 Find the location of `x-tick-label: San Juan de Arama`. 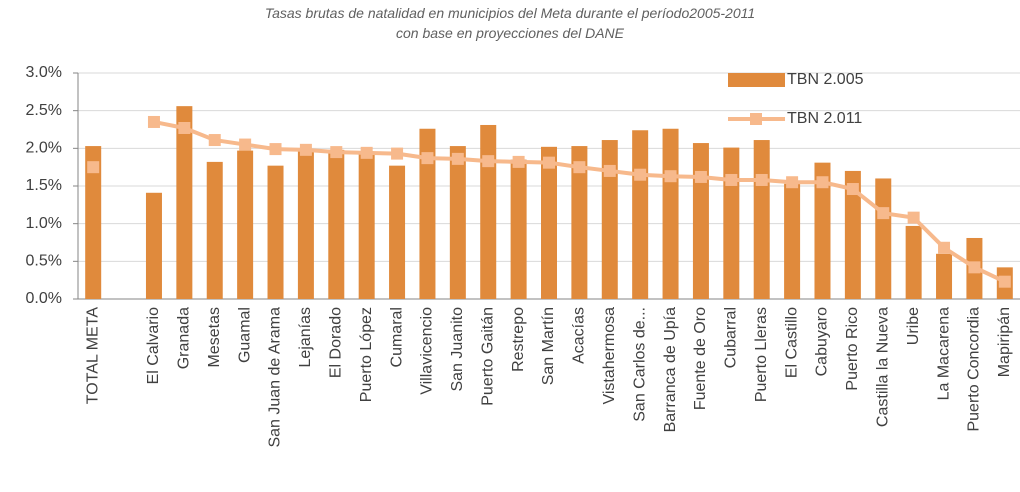

x-tick-label: San Juan de Arama is located at coordinates (275, 377).